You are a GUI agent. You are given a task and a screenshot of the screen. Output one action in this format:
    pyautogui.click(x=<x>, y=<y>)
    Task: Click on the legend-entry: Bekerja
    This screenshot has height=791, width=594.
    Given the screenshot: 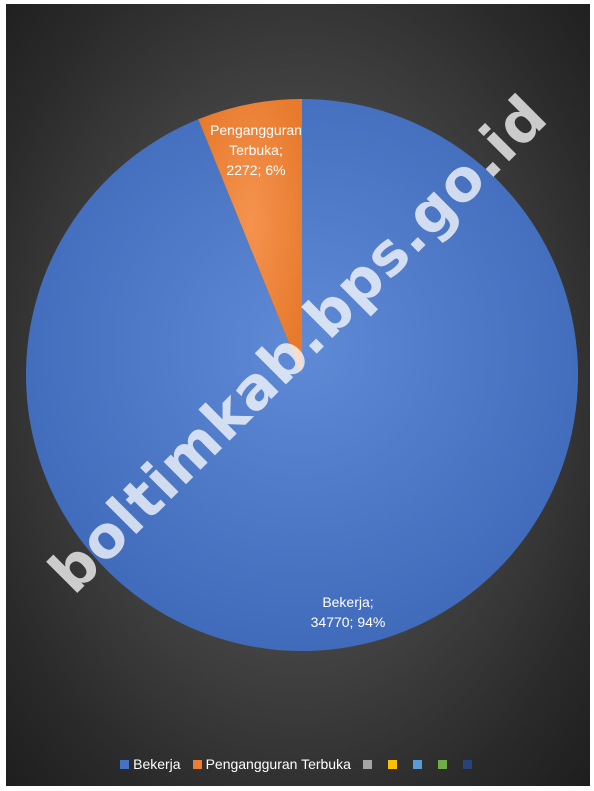 What is the action you would take?
    pyautogui.click(x=150, y=764)
    